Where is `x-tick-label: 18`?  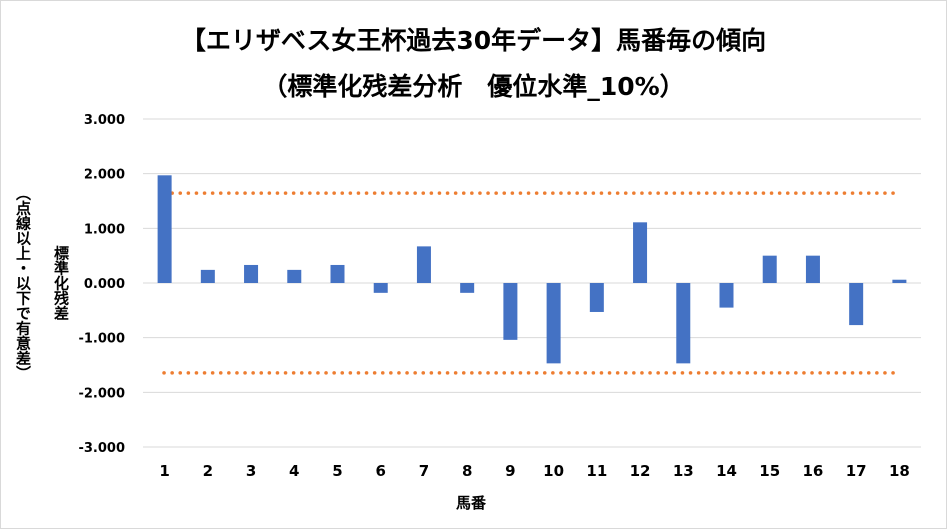 x-tick-label: 18 is located at coordinates (899, 471).